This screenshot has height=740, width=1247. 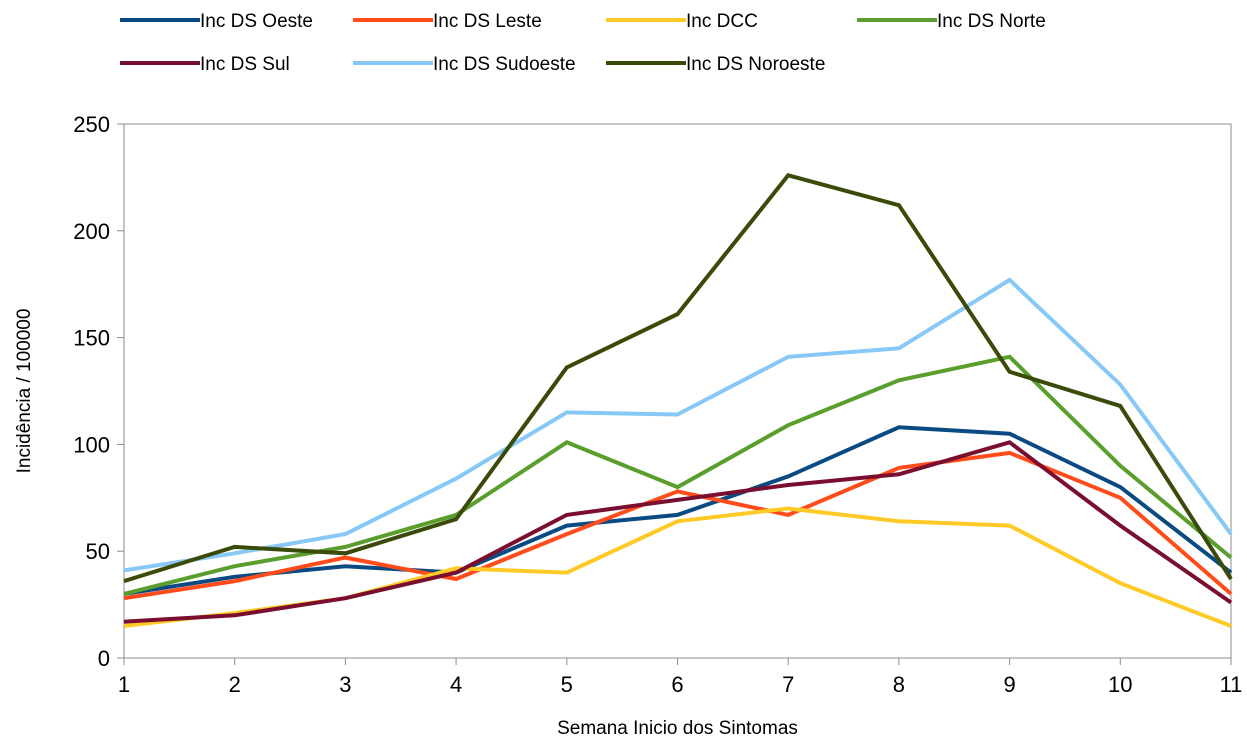 What do you see at coordinates (91, 124) in the screenshot?
I see `y-tick-label: 250` at bounding box center [91, 124].